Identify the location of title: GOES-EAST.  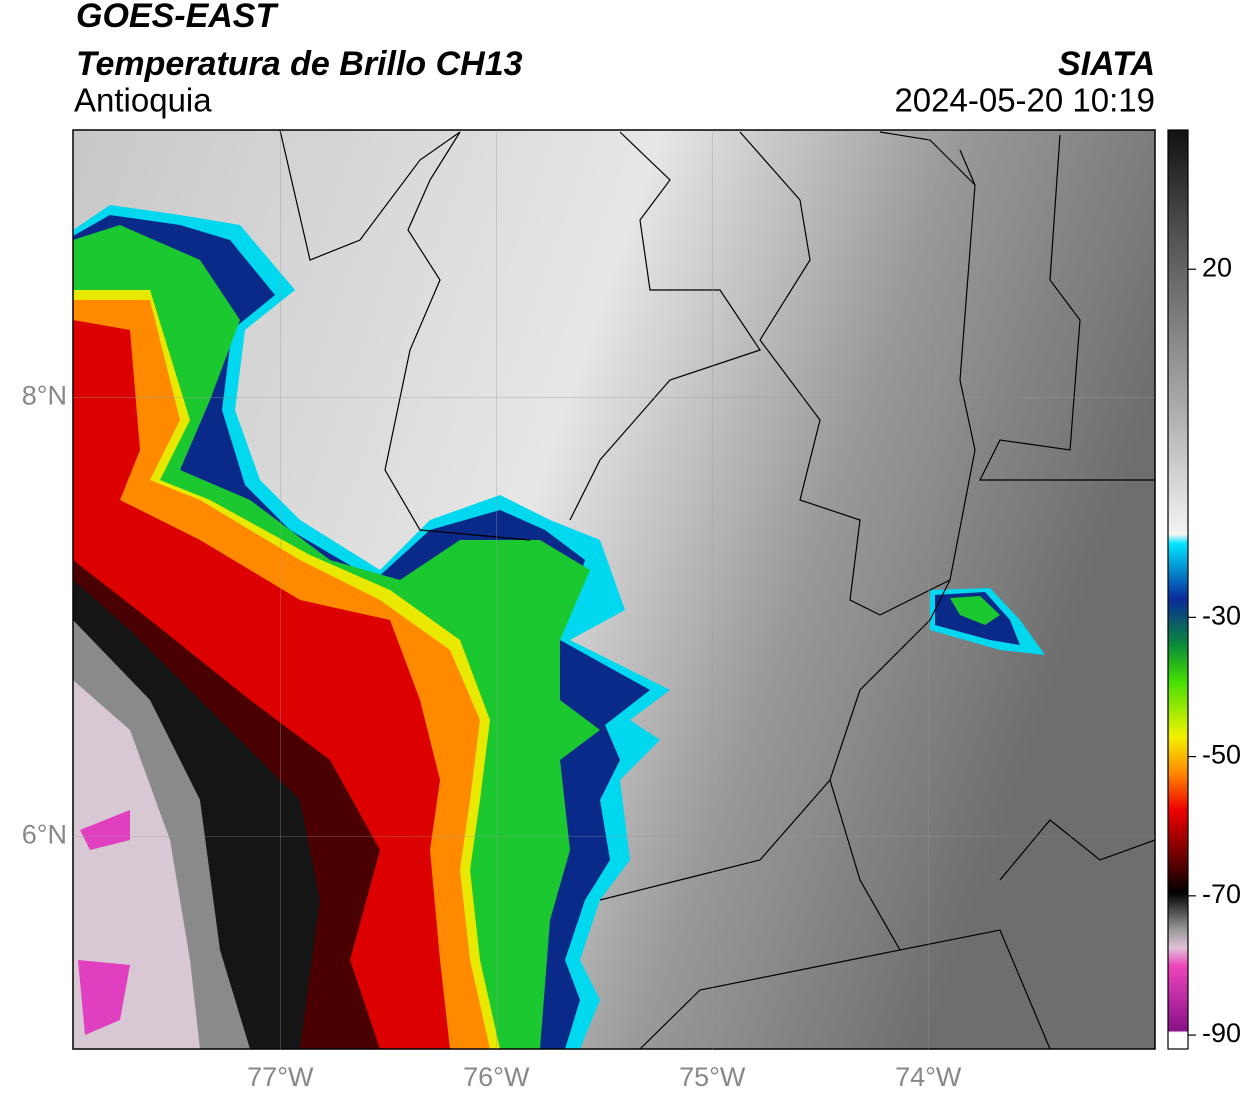
(177, 17).